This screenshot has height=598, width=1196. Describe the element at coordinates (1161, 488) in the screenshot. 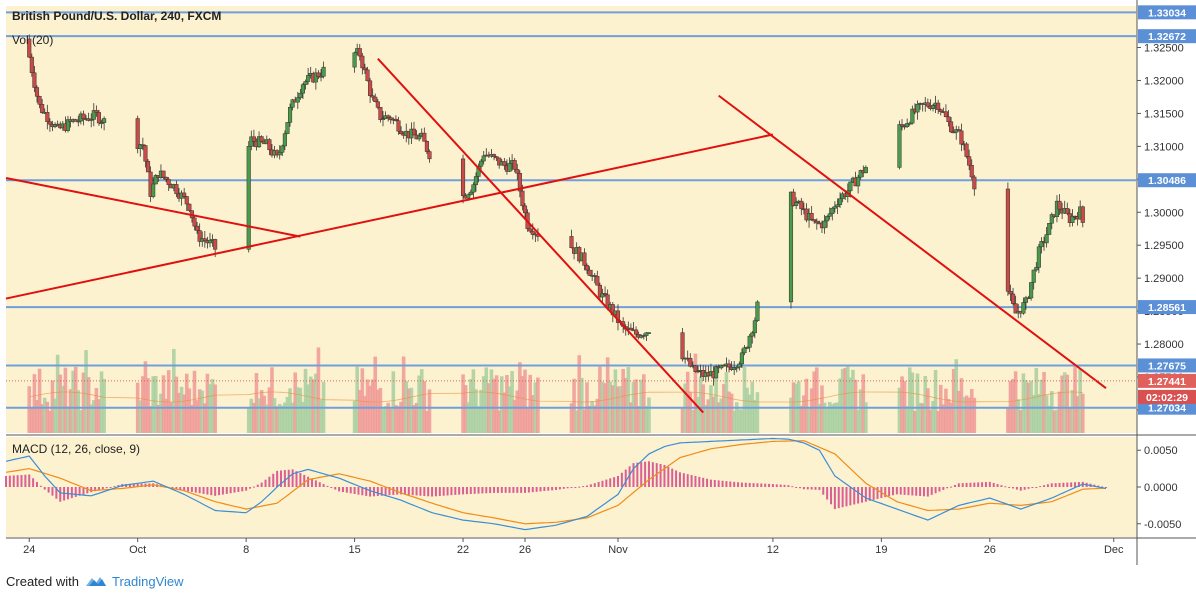

I see `macd-tick-label: 0.0000` at that location.